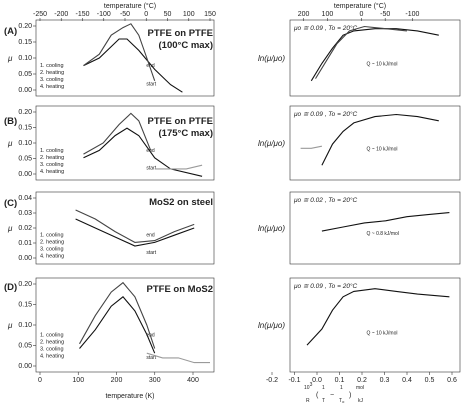  Describe the element at coordinates (129, 396) in the screenshot. I see `bottom-left-axis-label: temperature (K)` at that location.